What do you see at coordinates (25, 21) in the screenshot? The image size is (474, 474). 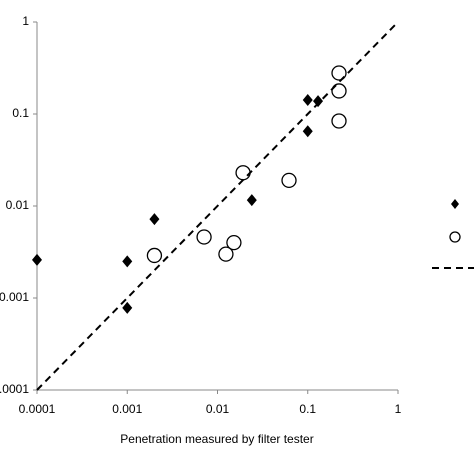 I see `y-tick-label: 1` at bounding box center [25, 21].